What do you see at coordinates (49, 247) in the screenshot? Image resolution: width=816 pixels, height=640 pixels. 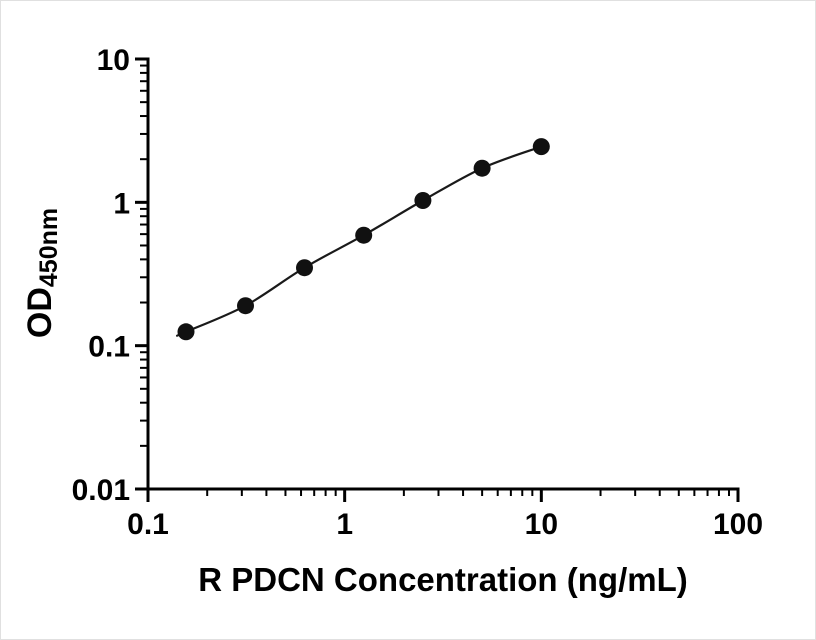 I see `y-axis-title-subscript: 450nm` at bounding box center [49, 247].